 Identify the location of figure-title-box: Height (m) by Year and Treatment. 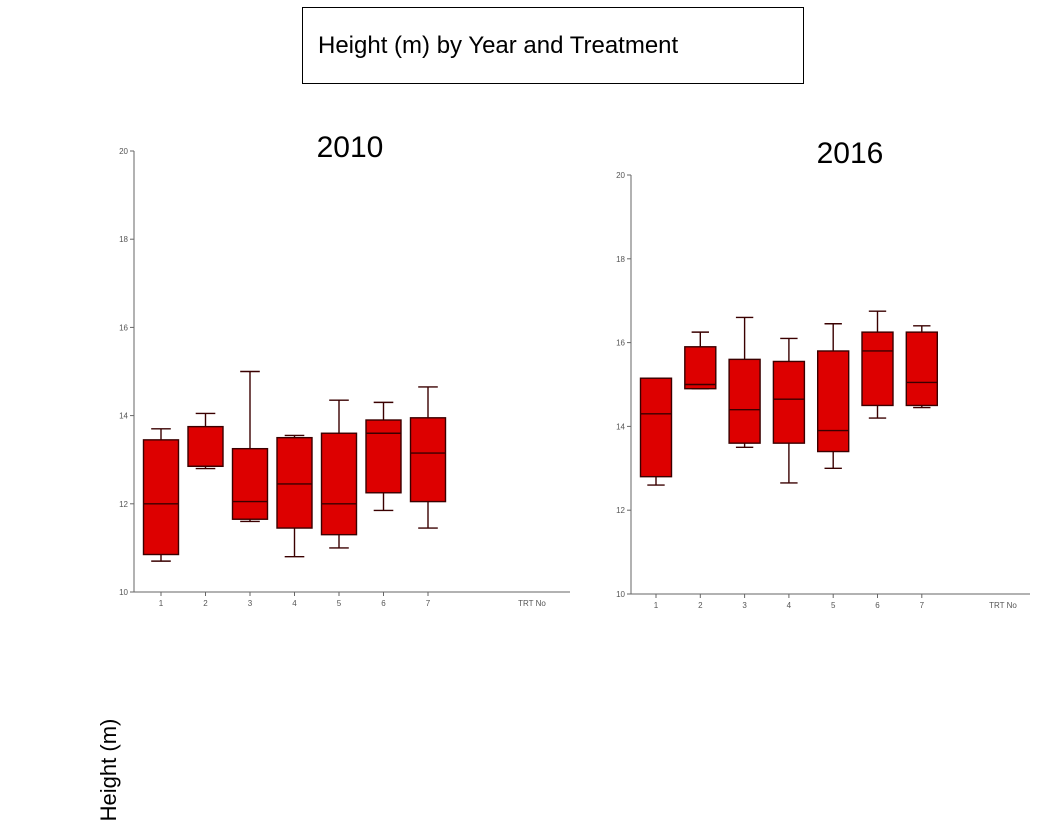
(553, 45).